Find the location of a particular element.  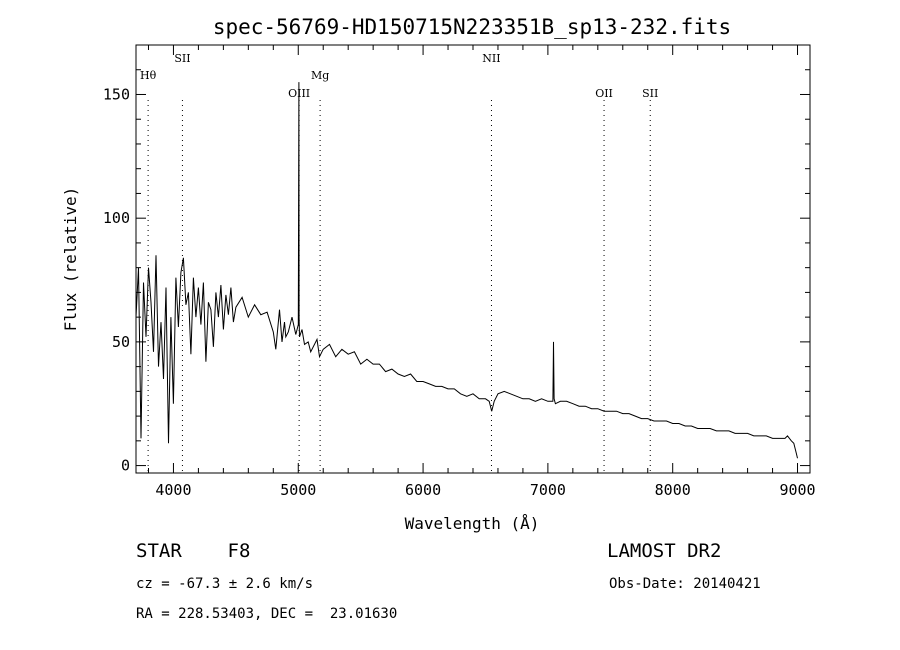

y-tick-label: 150 is located at coordinates (116, 94).